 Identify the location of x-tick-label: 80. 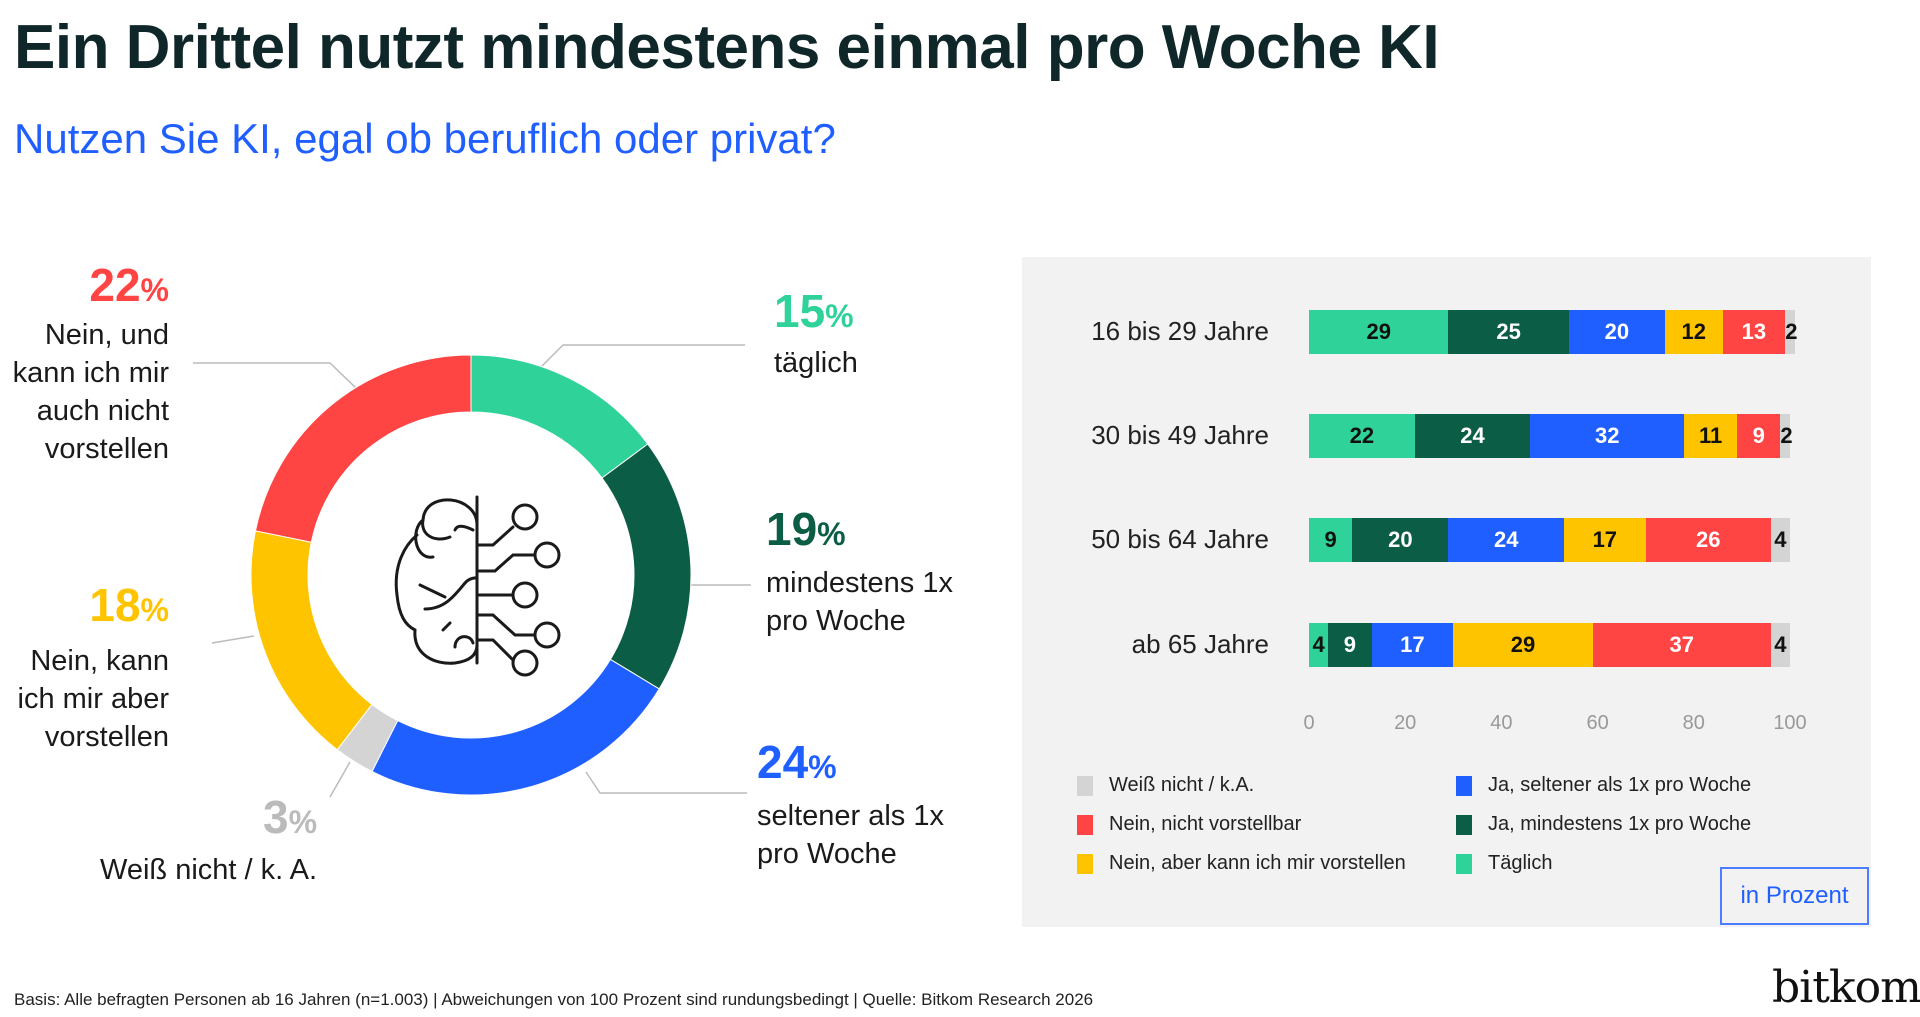
(1693, 723).